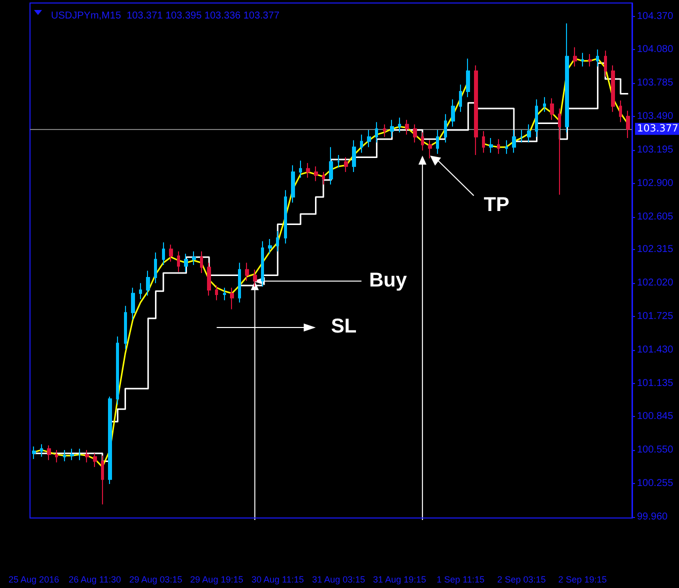 The width and height of the screenshot is (679, 588). I want to click on x-tick-label: 29 Aug 03:15, so click(155, 579).